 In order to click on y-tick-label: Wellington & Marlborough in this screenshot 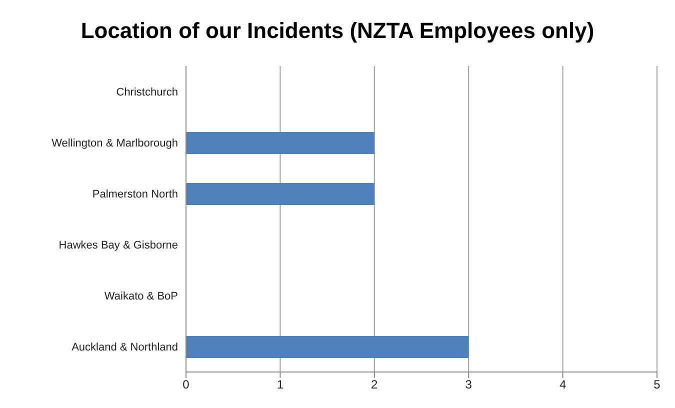, I will do `click(115, 143)`.